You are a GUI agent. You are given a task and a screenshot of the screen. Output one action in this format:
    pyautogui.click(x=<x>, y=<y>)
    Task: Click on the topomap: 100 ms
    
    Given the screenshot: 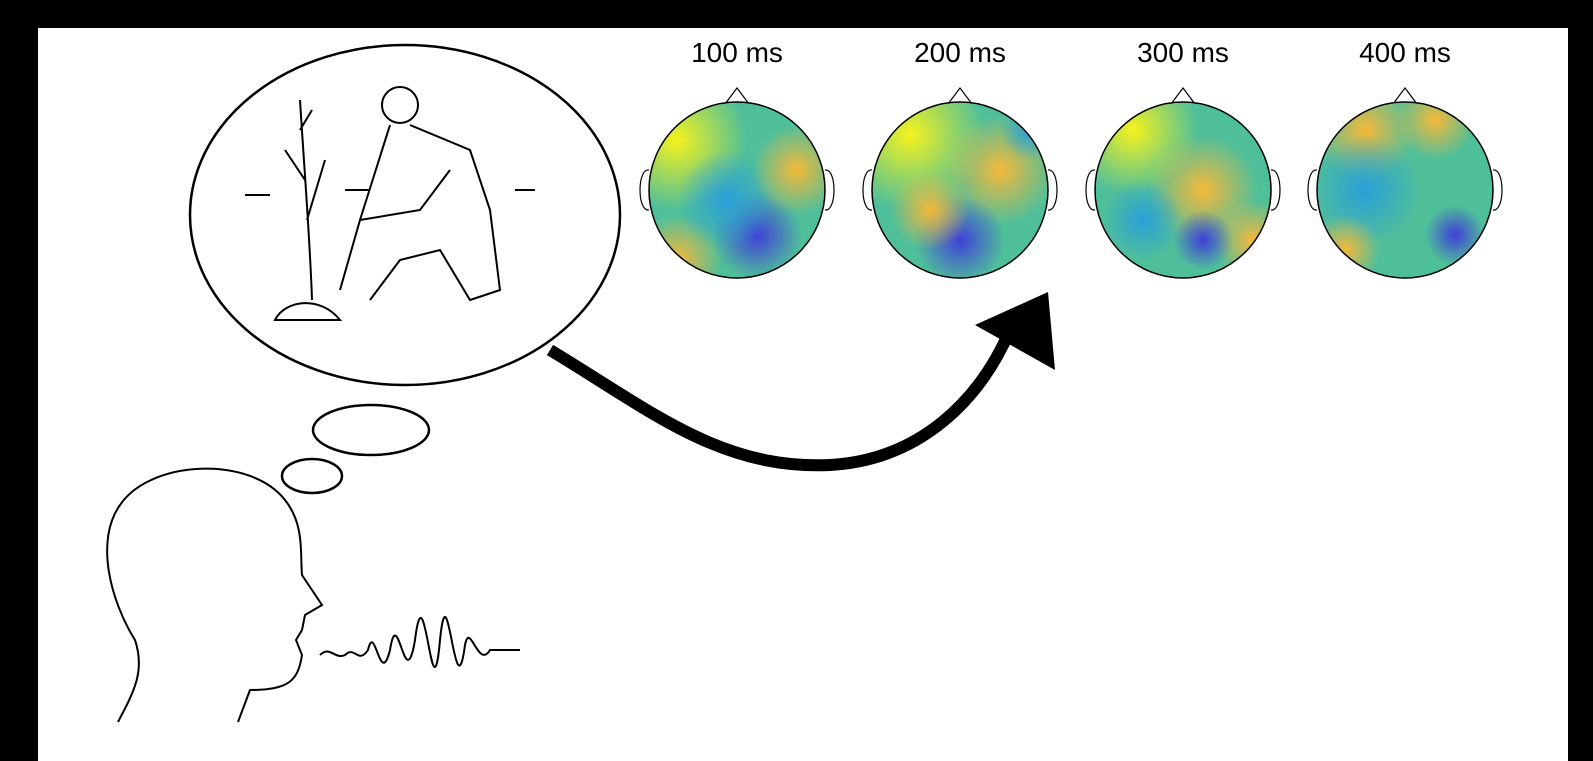 What is the action you would take?
    pyautogui.click(x=737, y=158)
    